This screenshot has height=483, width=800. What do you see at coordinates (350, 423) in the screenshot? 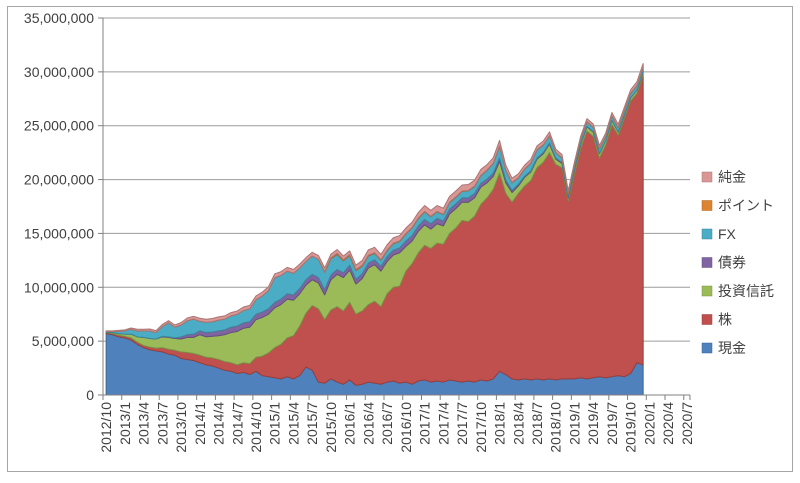
I see `x-axis-label: 2016/1` at bounding box center [350, 423].